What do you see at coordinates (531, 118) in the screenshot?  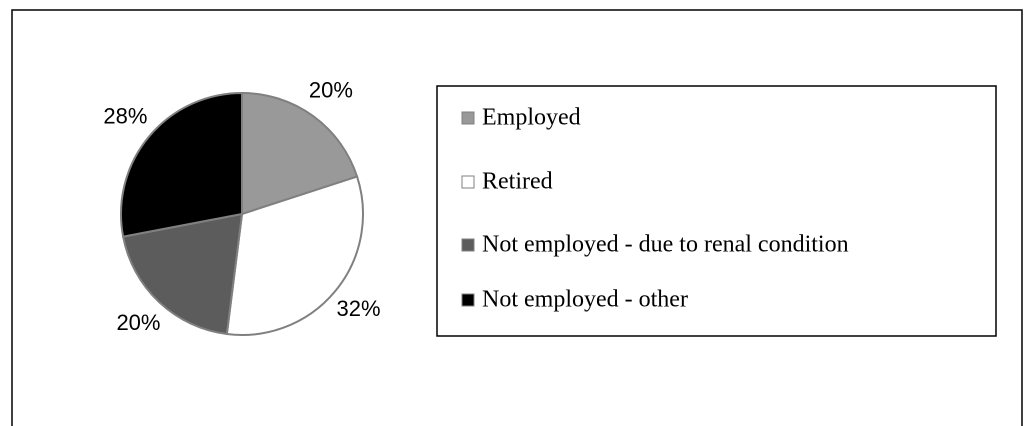 I see `legend-label: Employed` at bounding box center [531, 118].